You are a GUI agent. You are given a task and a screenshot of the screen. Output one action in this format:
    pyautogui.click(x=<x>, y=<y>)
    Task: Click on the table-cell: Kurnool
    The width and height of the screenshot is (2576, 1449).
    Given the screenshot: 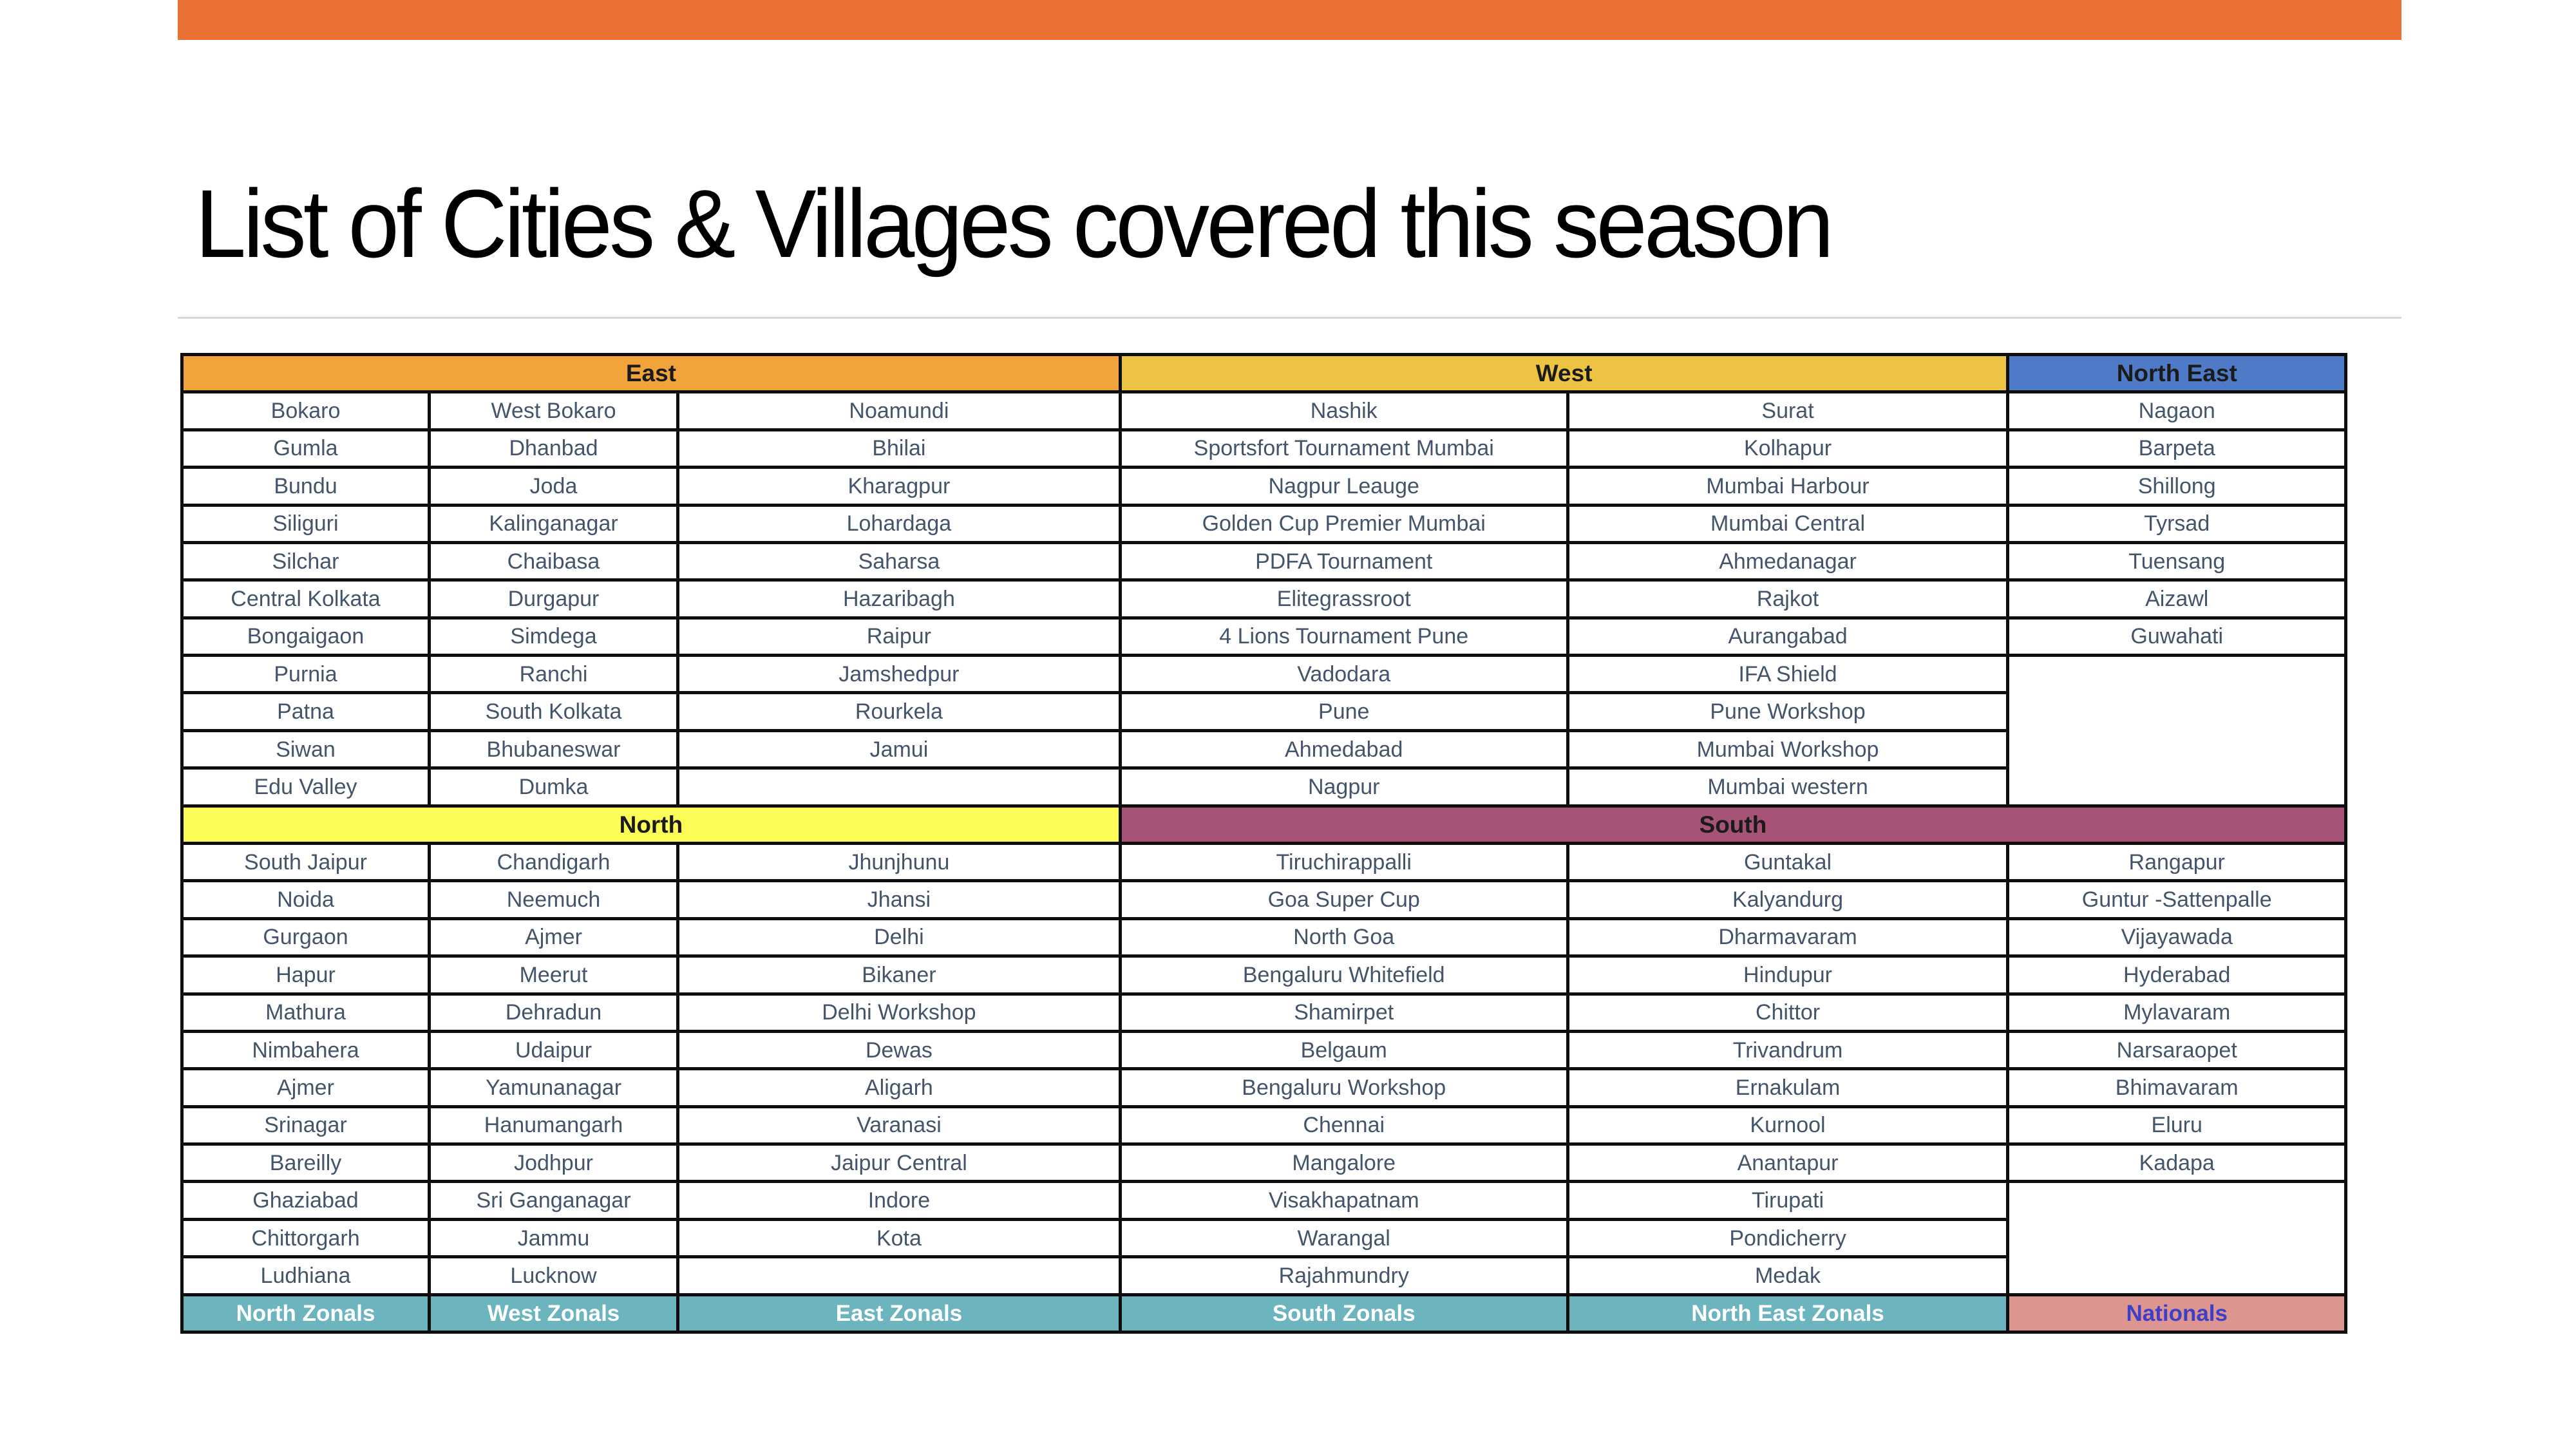 What is the action you would take?
    pyautogui.click(x=1788, y=1125)
    